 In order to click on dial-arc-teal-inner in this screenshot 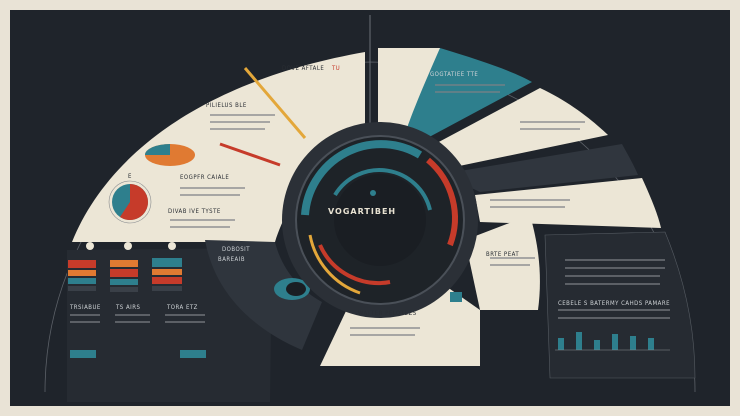, I will do `click(382, 189)`.